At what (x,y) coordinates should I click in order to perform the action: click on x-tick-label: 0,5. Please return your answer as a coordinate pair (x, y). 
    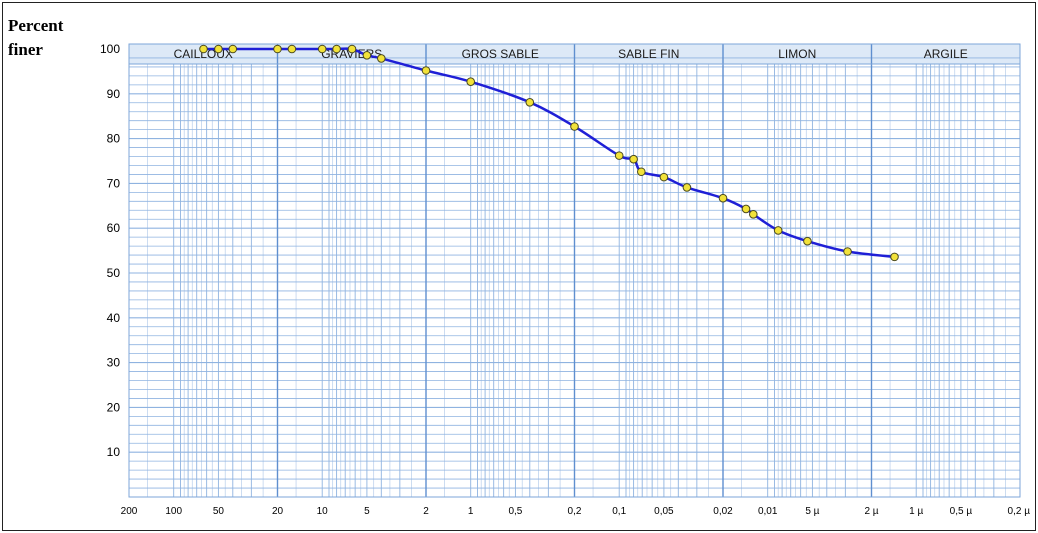
    Looking at the image, I should click on (515, 511).